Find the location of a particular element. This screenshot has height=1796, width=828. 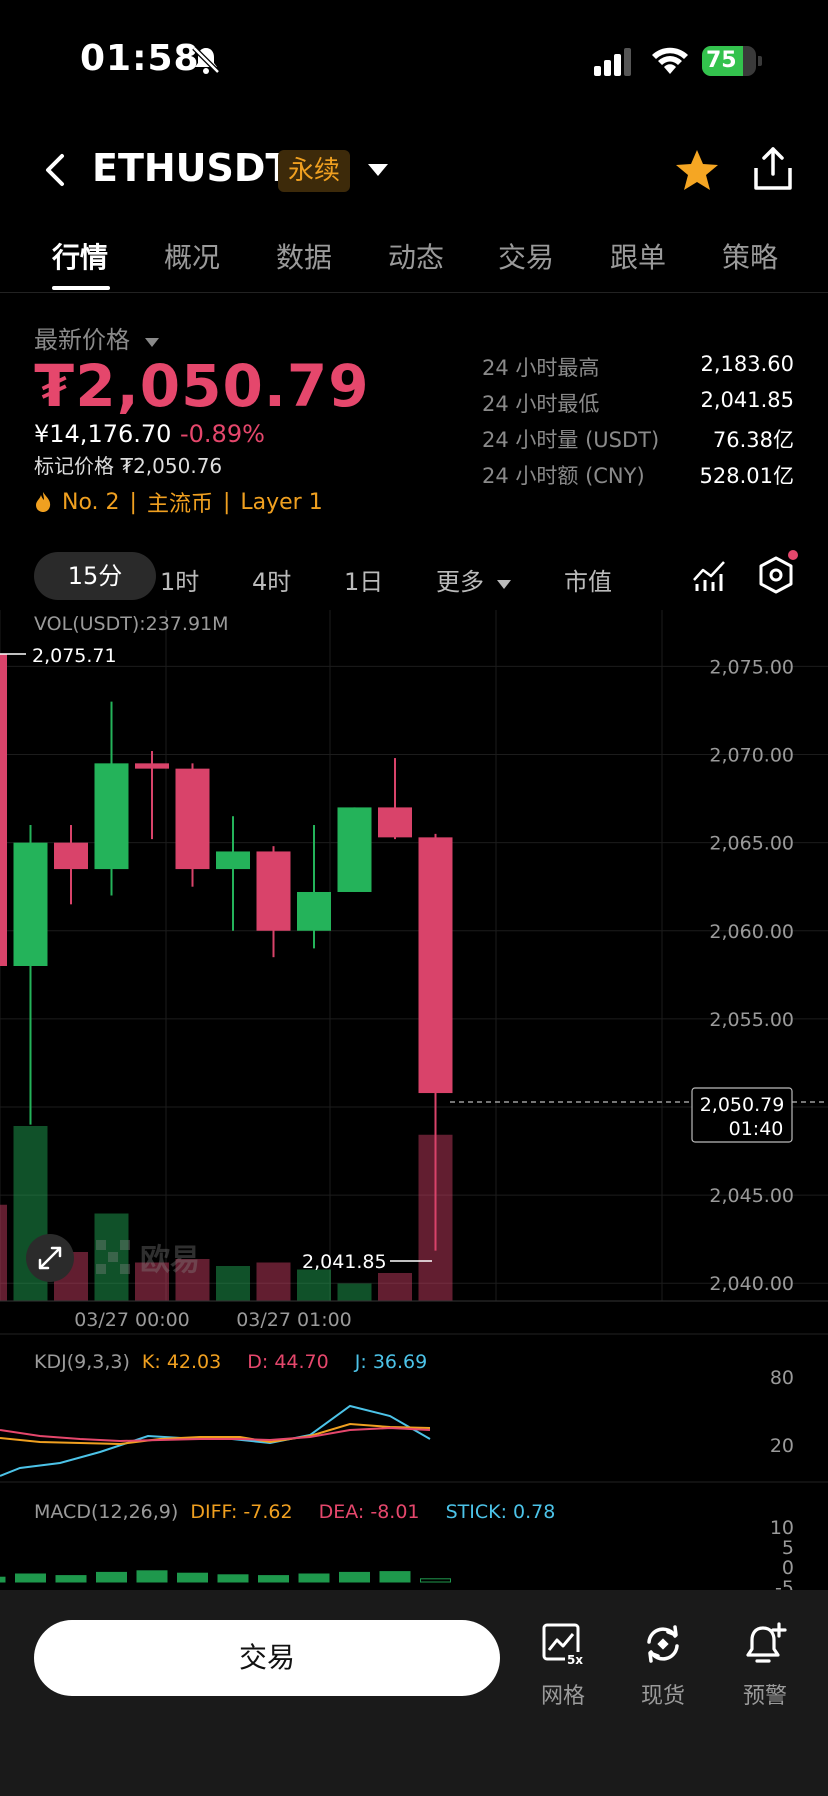

tab-data: 数据 is located at coordinates (304, 257).